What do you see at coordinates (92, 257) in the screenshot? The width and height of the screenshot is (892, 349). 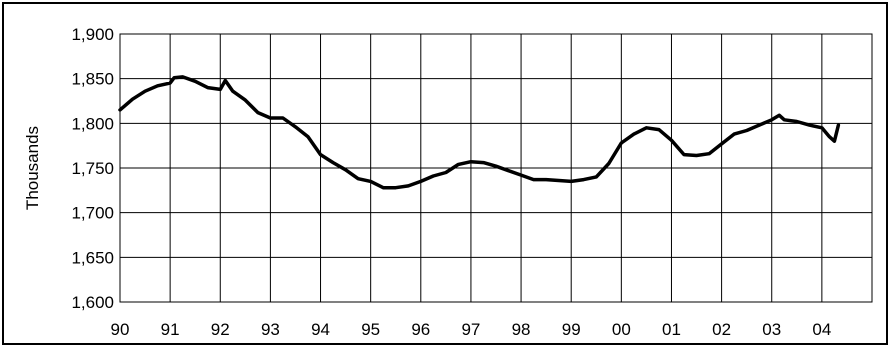 I see `y-tick-label: 1,650` at bounding box center [92, 257].